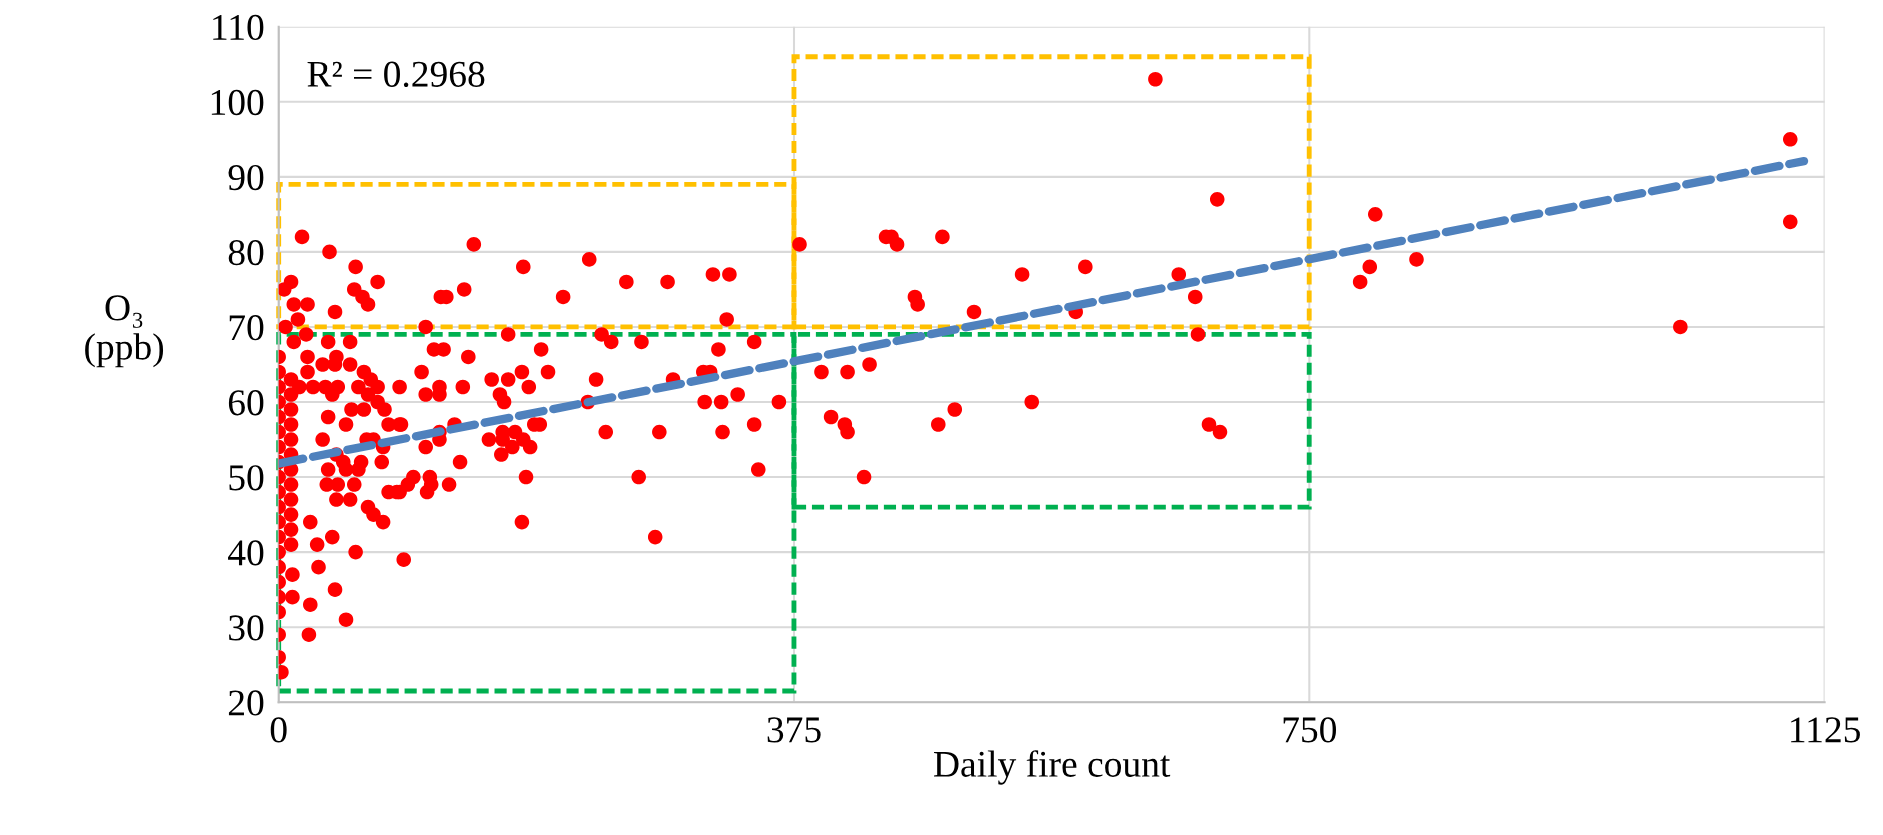  Describe the element at coordinates (246, 703) in the screenshot. I see `y-tick-label: 20` at that location.